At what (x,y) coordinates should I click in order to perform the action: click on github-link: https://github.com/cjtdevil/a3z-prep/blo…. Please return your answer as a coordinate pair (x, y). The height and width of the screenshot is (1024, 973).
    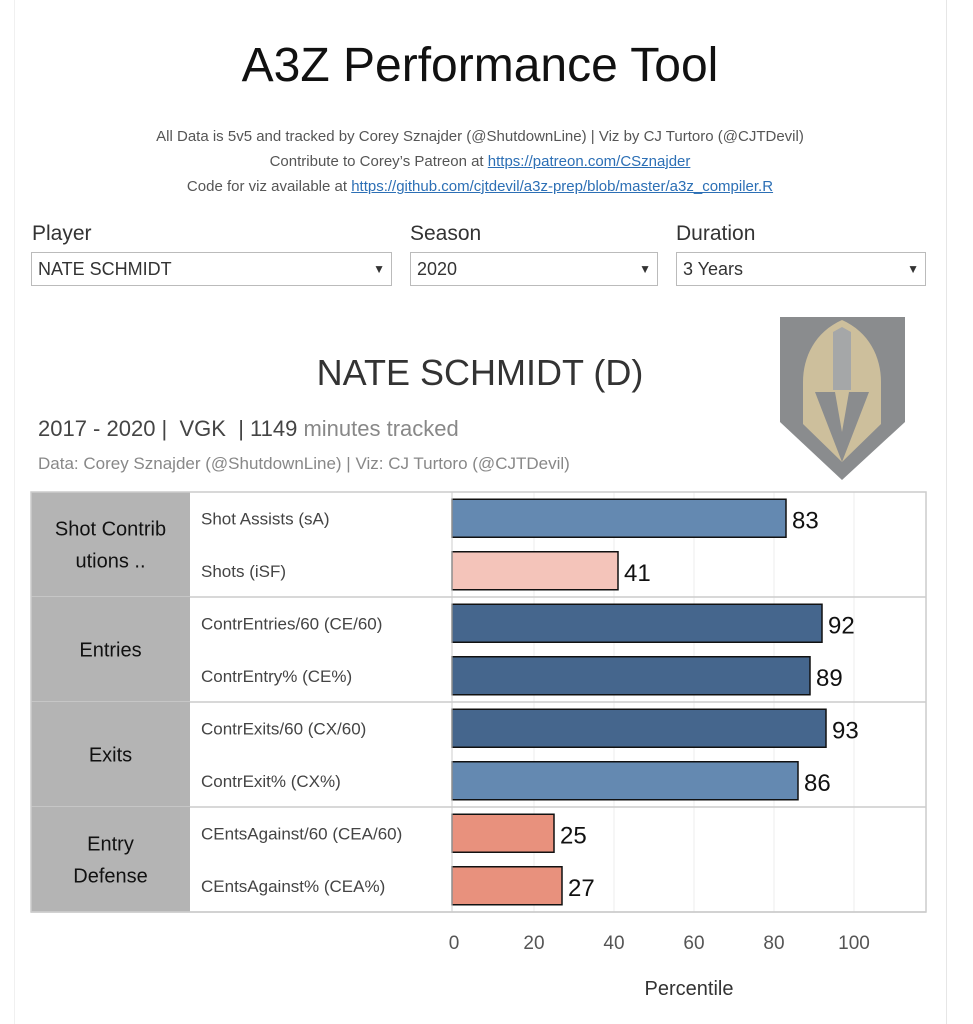
    Looking at the image, I should click on (562, 186).